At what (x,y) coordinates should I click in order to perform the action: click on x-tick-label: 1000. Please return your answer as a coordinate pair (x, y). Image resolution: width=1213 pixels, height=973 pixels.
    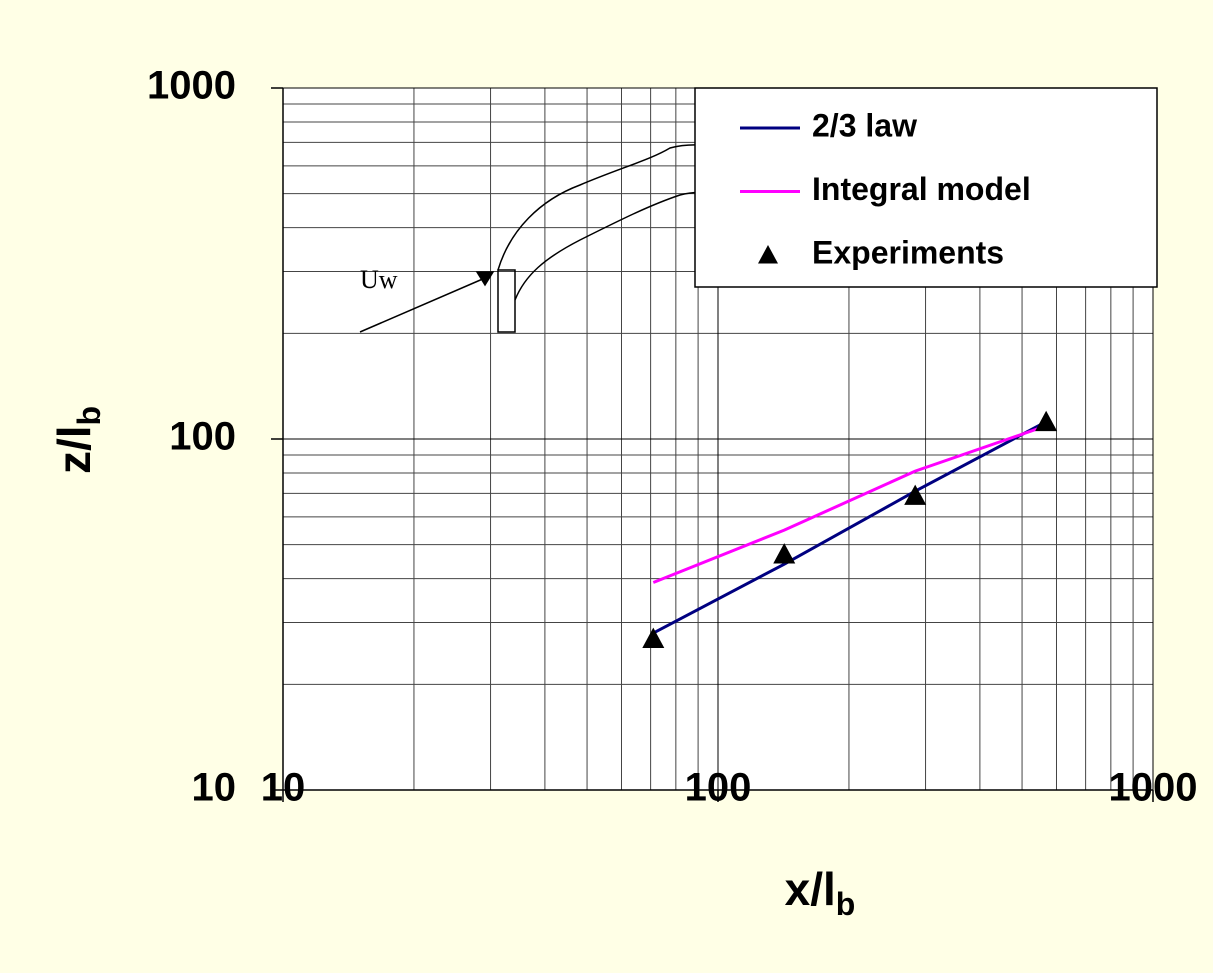
    Looking at the image, I should click on (1153, 788).